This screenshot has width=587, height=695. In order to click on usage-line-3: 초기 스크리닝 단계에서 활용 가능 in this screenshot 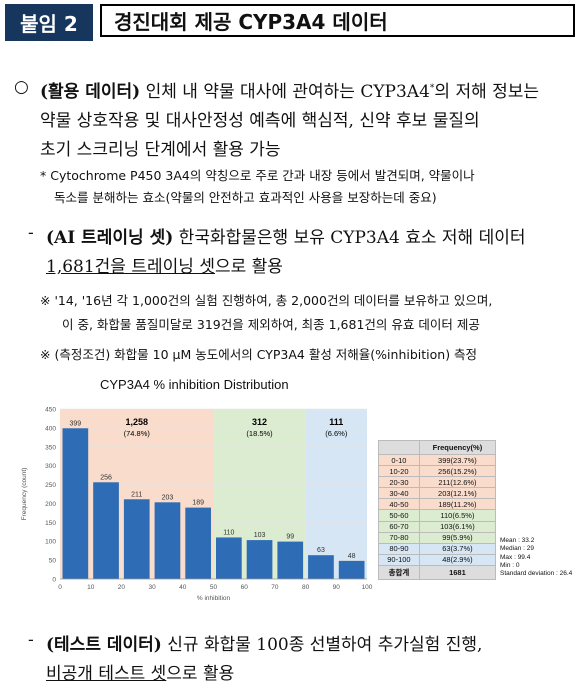, I will do `click(160, 150)`.